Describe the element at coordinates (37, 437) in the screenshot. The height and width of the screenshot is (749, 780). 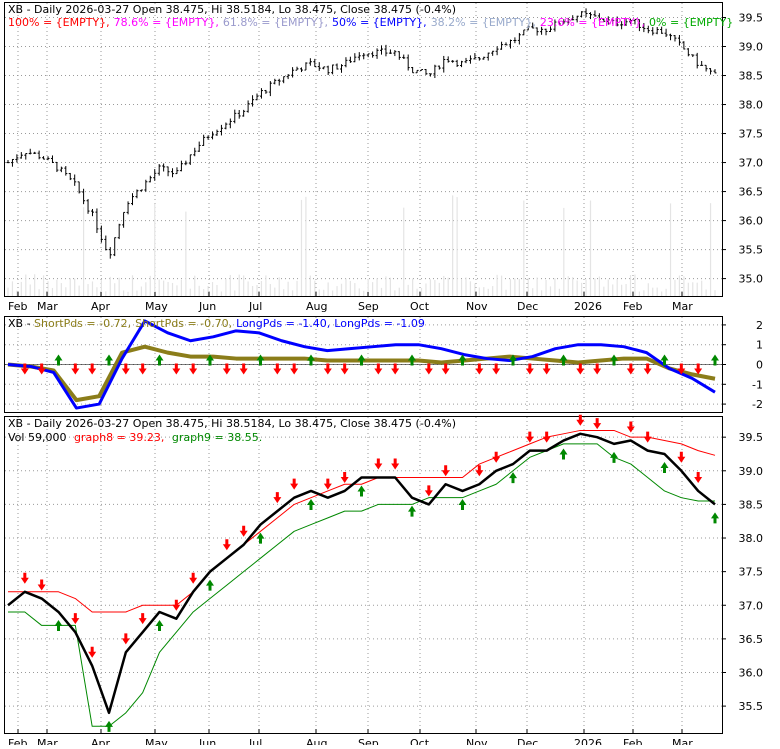
I see `volume-label: Vol 59,000` at that location.